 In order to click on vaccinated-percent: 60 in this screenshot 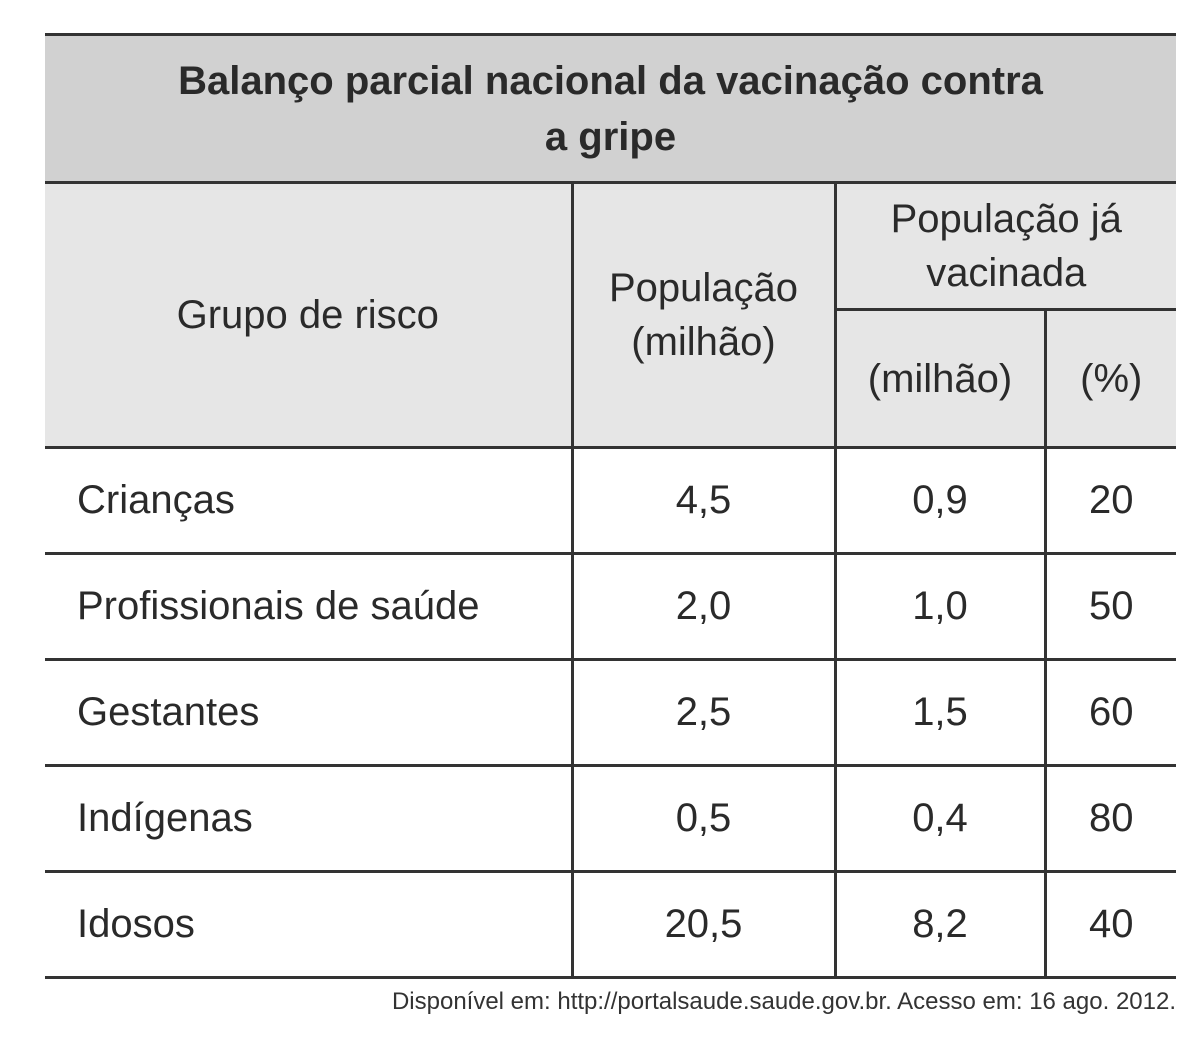, I will do `click(1109, 713)`.